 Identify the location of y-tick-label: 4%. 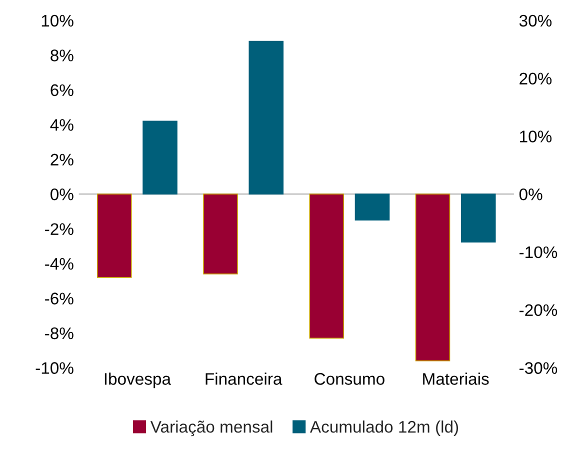
(62, 125).